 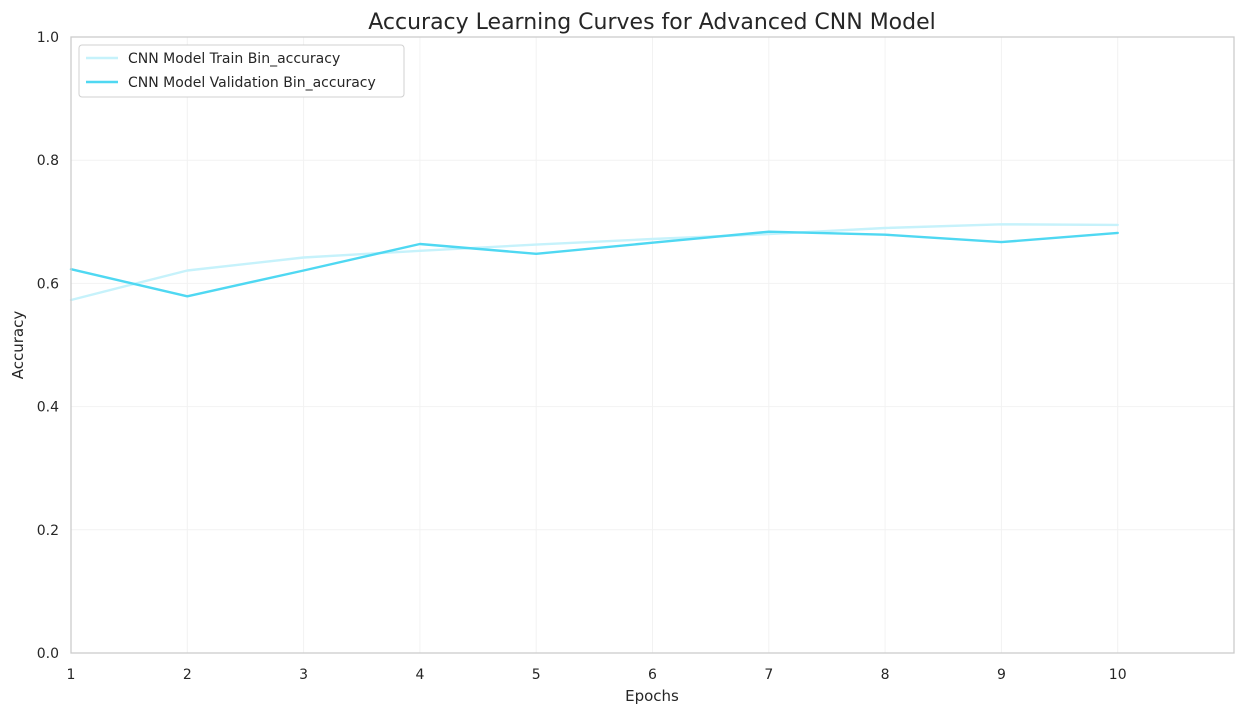 I want to click on legend-label-train: CNN Model Train Bin_accuracy, so click(x=234, y=59).